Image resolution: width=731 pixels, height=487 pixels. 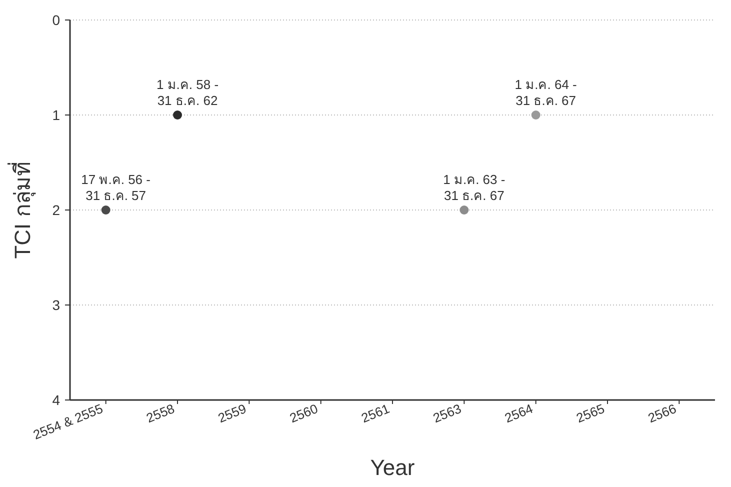 I want to click on y-tick-label: 1, so click(x=56, y=115).